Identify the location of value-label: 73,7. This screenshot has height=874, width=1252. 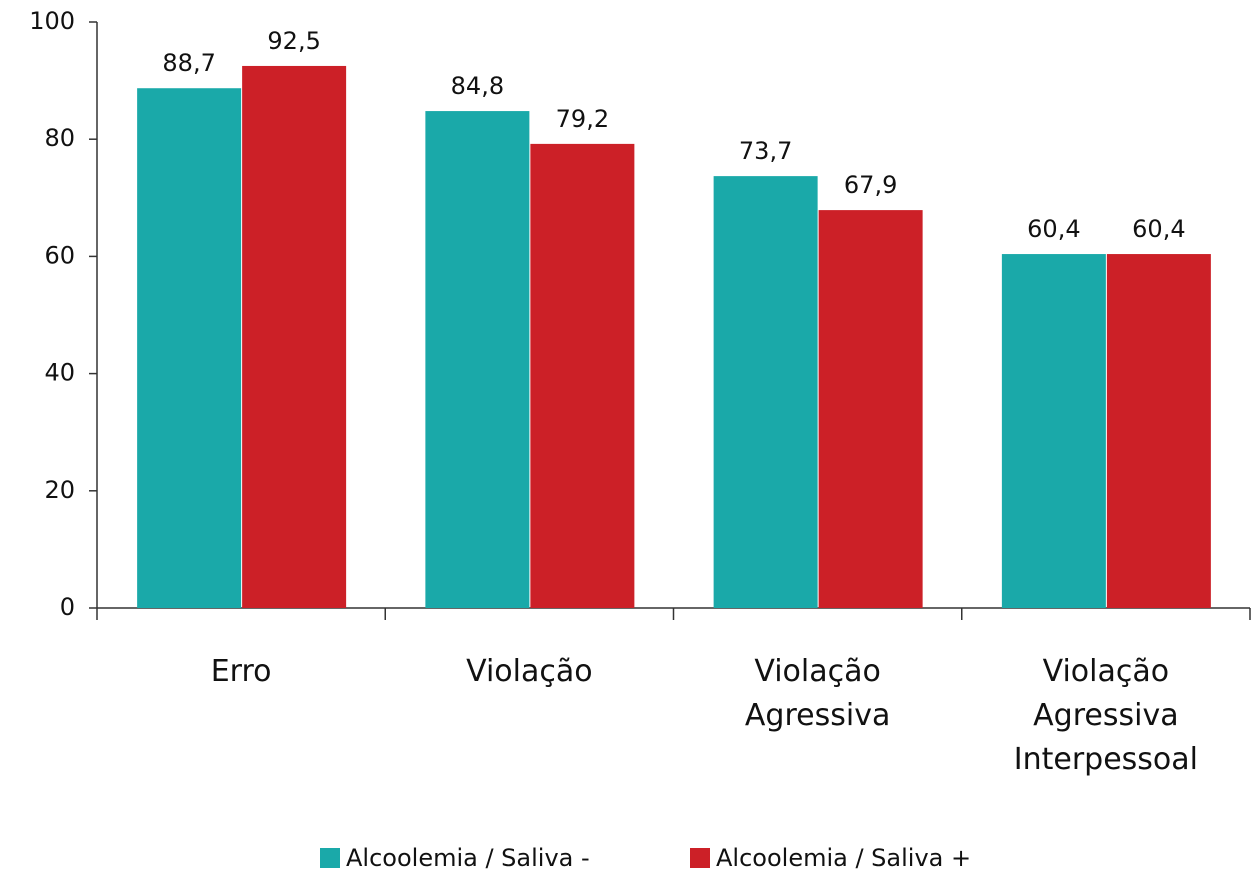
(765, 151).